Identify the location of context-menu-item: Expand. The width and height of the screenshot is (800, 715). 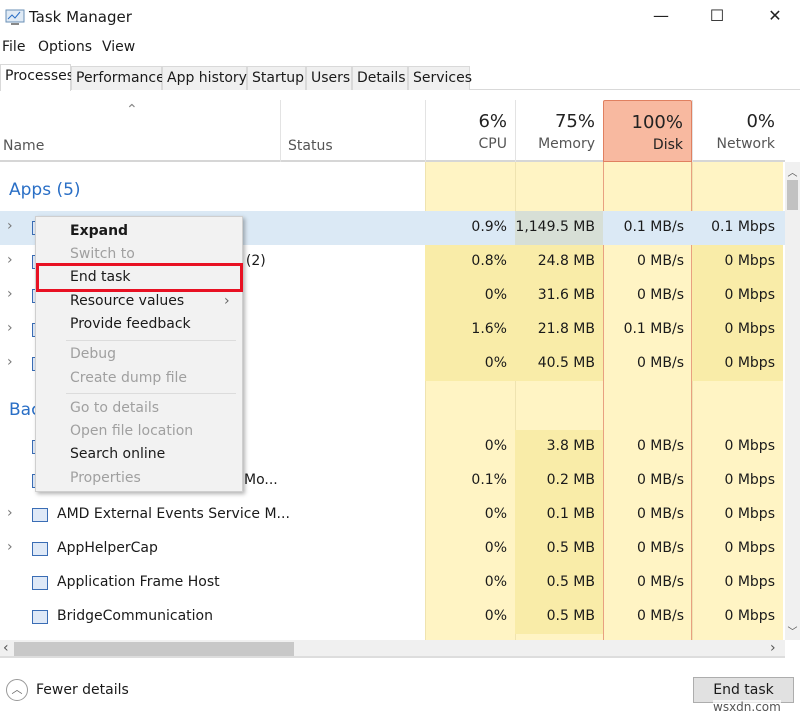
(99, 231).